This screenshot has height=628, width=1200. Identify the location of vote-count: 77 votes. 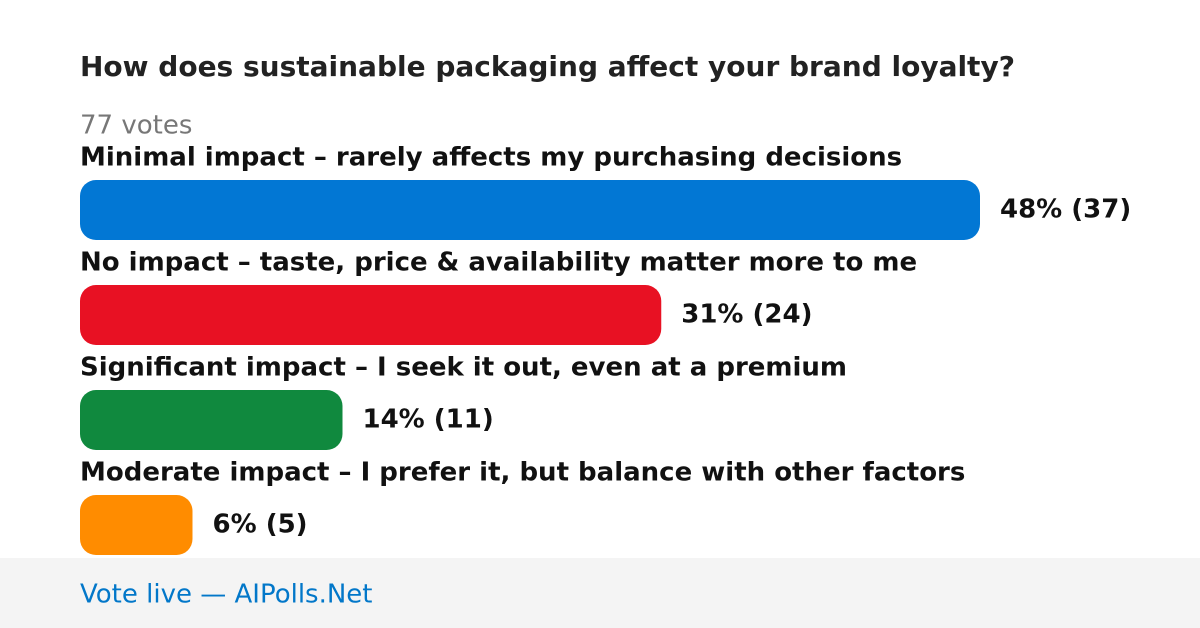
(136, 126).